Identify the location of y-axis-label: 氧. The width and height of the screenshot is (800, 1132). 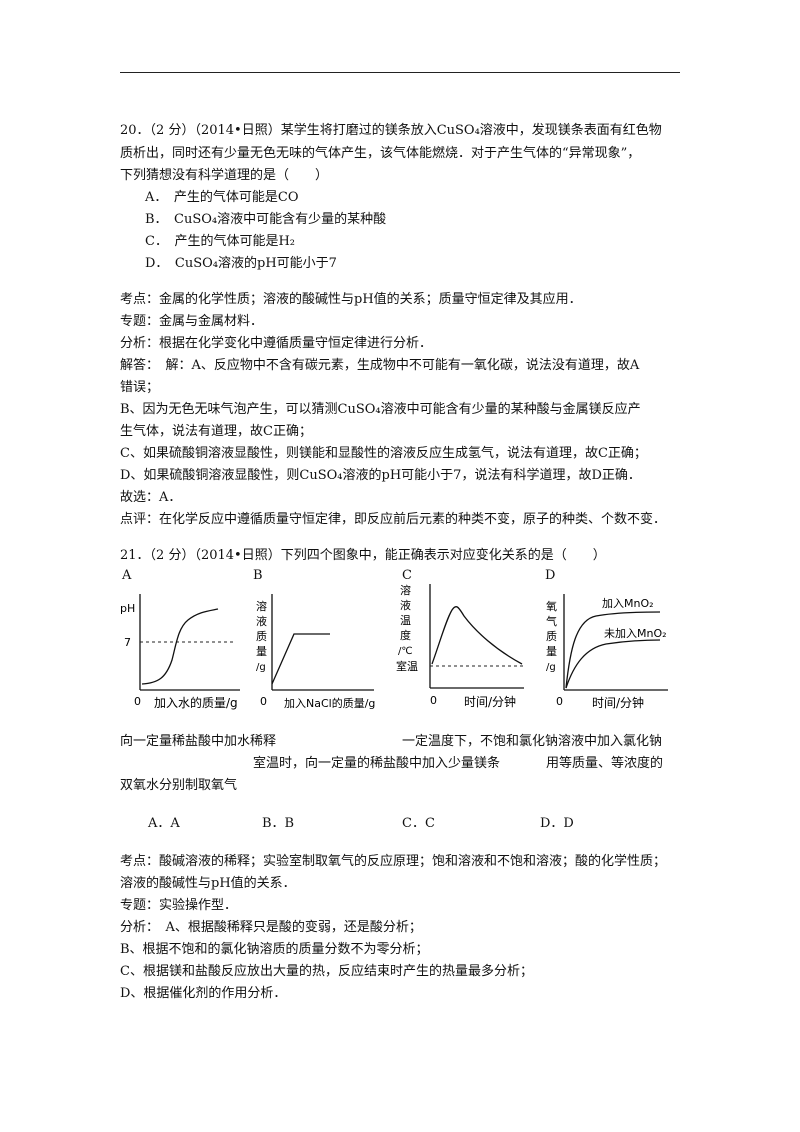
(551, 606).